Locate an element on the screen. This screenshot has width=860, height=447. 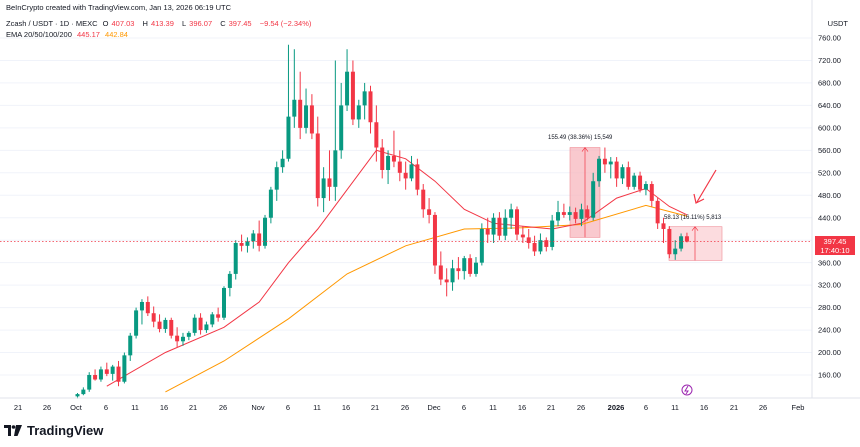
low-value: 396.07 is located at coordinates (201, 23).